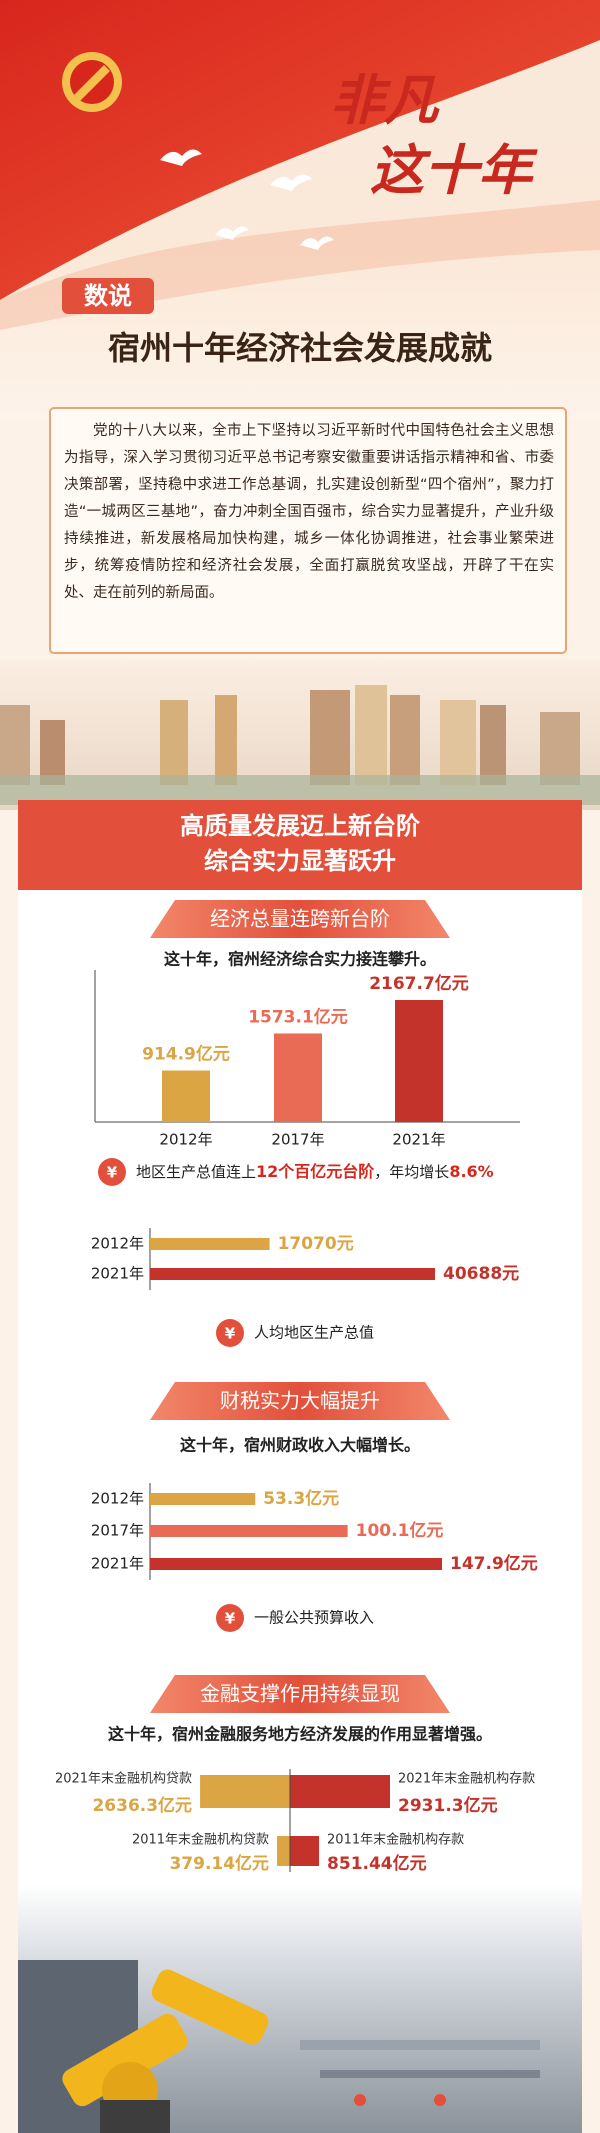 Image resolution: width=600 pixels, height=2133 pixels. What do you see at coordinates (117, 1531) in the screenshot?
I see `y-tick-label: 2017年` at bounding box center [117, 1531].